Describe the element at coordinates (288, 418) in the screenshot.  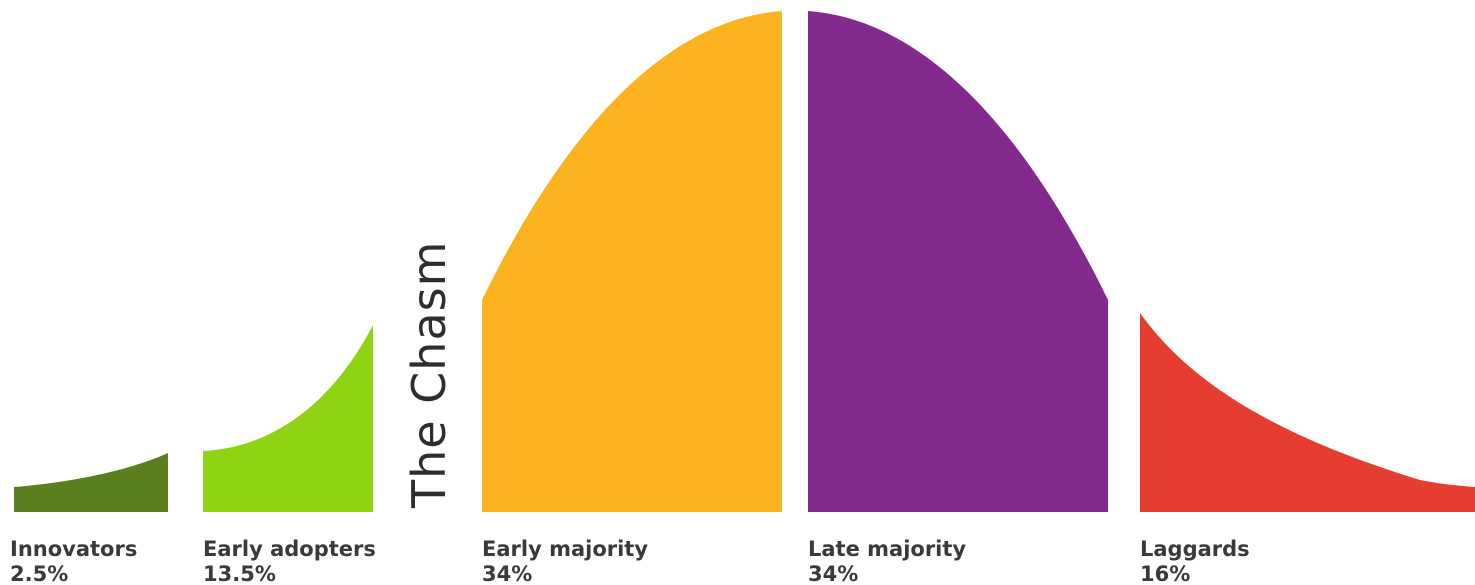
I see `early-adopters-segment` at that location.